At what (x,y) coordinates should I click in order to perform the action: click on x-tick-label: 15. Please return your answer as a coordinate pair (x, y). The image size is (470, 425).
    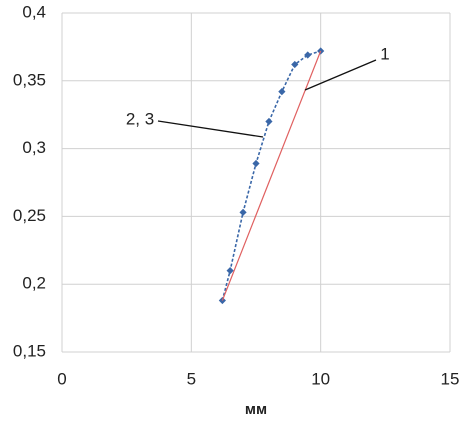
    Looking at the image, I should click on (450, 378).